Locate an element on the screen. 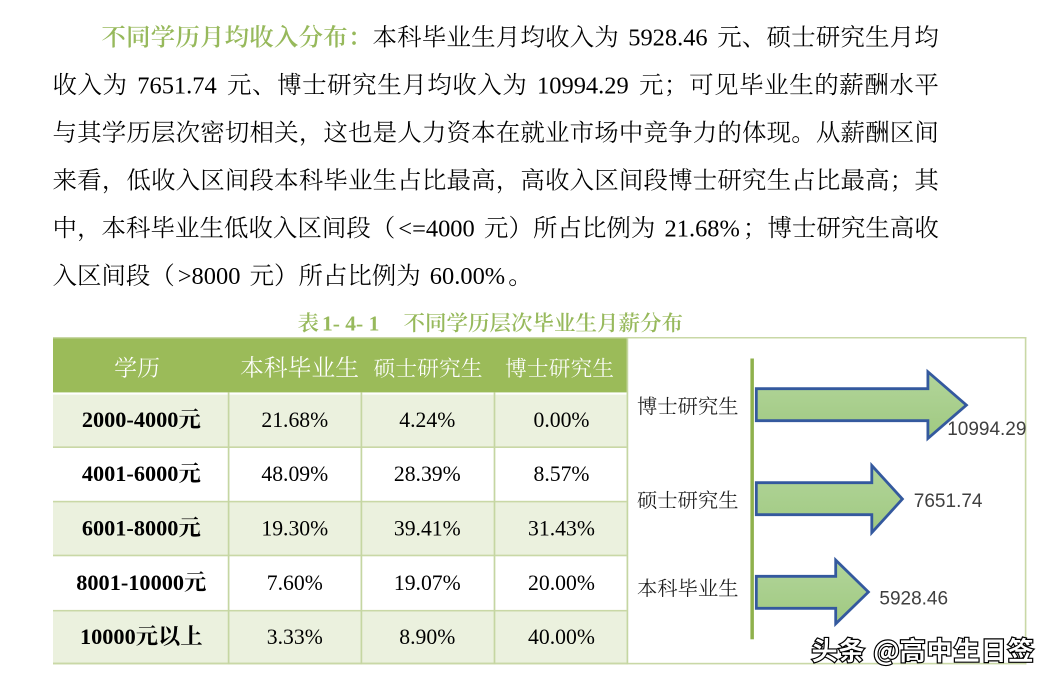 The height and width of the screenshot is (686, 1051). svg-text: 2000-4000 is located at coordinates (130, 419).